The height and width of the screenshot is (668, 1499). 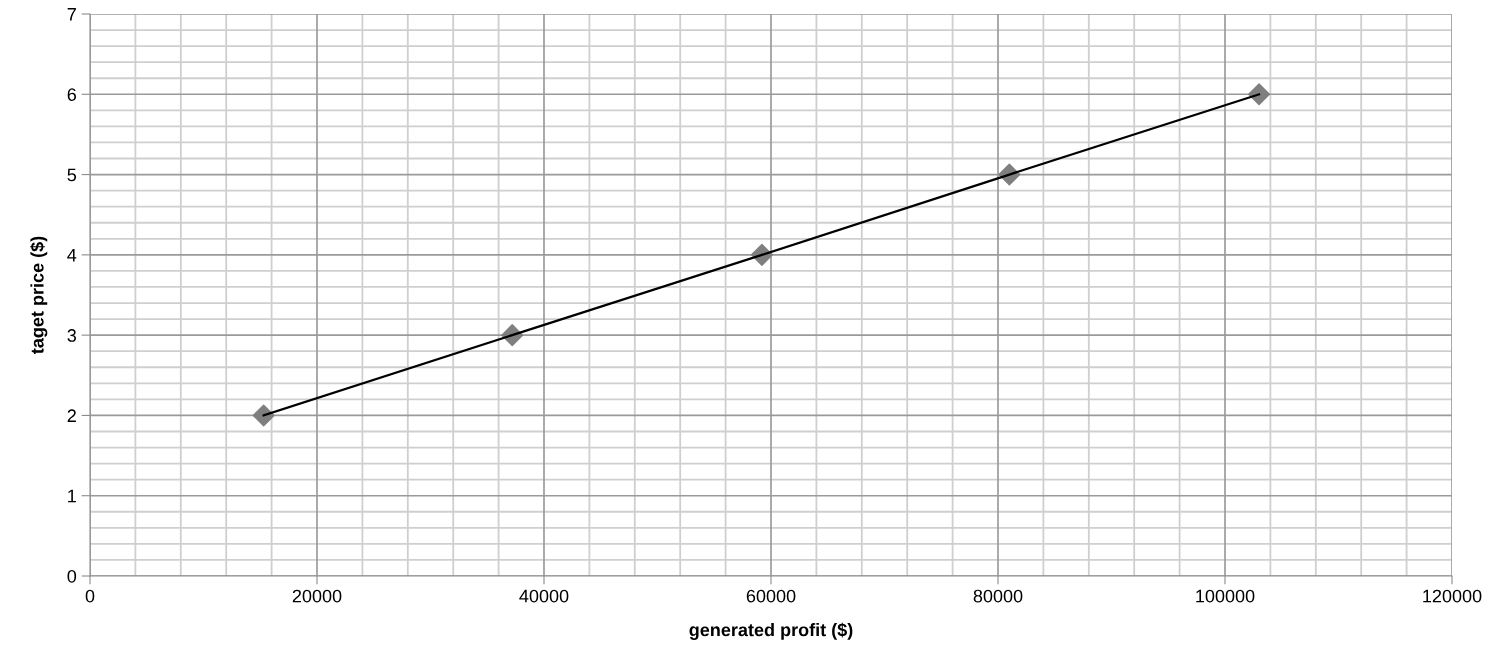 What do you see at coordinates (998, 596) in the screenshot?
I see `x-tick-label: 80000` at bounding box center [998, 596].